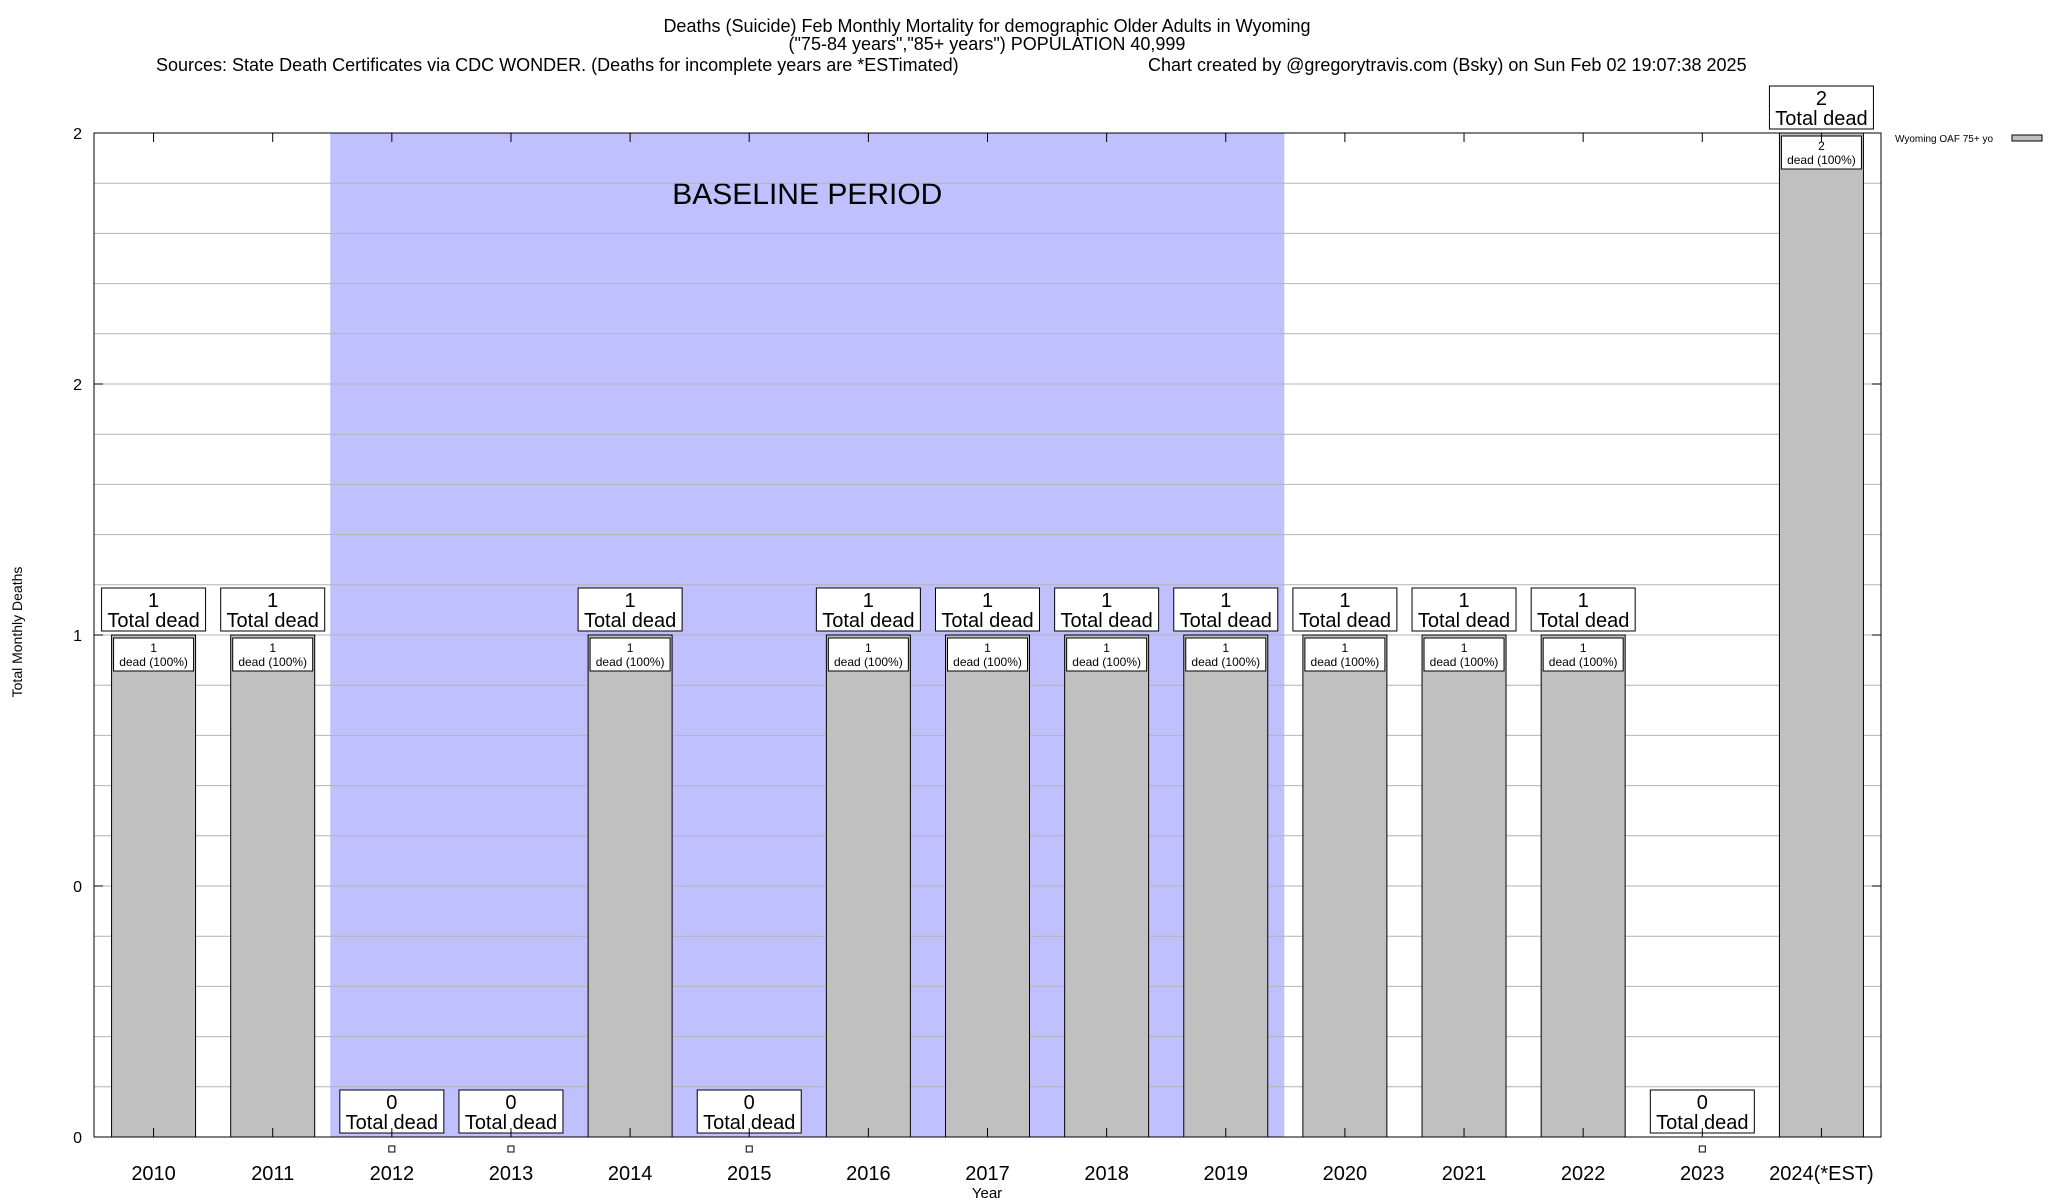 The width and height of the screenshot is (2048, 1200). Describe the element at coordinates (272, 1174) in the screenshot. I see `x-tick-label: 2011` at that location.